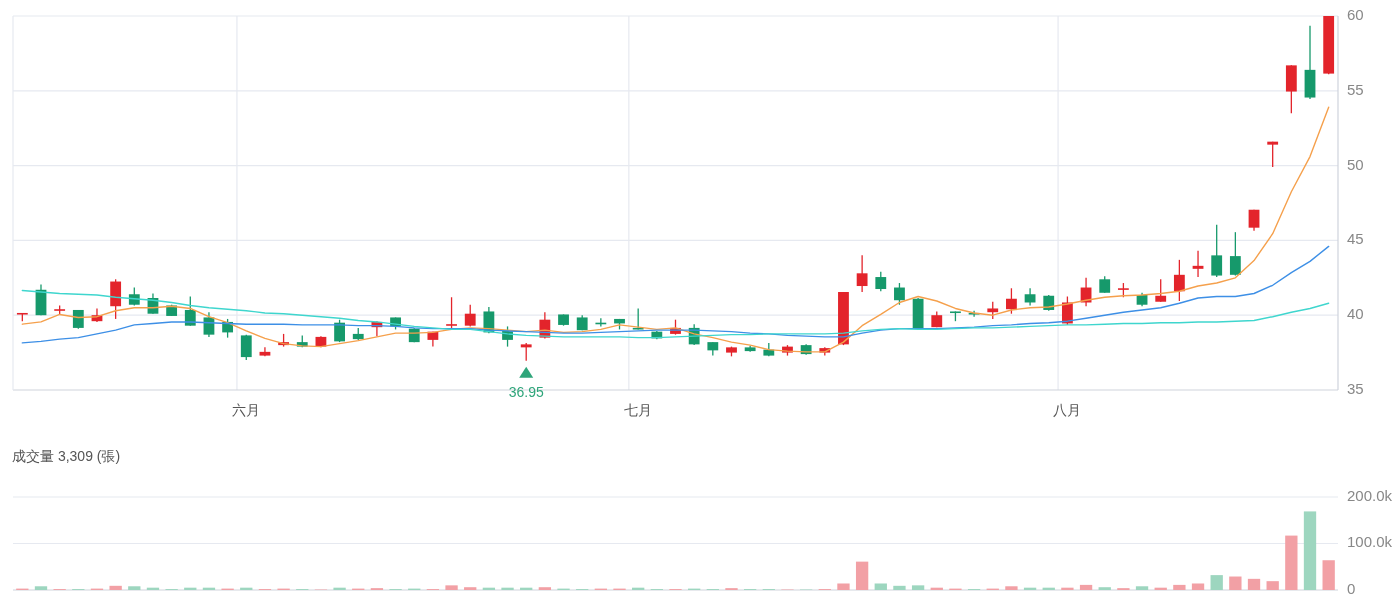  Describe the element at coordinates (1355, 89) in the screenshot. I see `y-tick-label: 55` at that location.